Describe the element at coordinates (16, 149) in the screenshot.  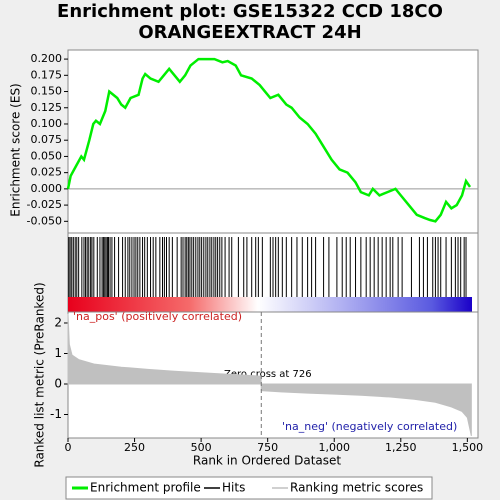
I see `y-axis-label: Enrichment score (ES)` at that location.